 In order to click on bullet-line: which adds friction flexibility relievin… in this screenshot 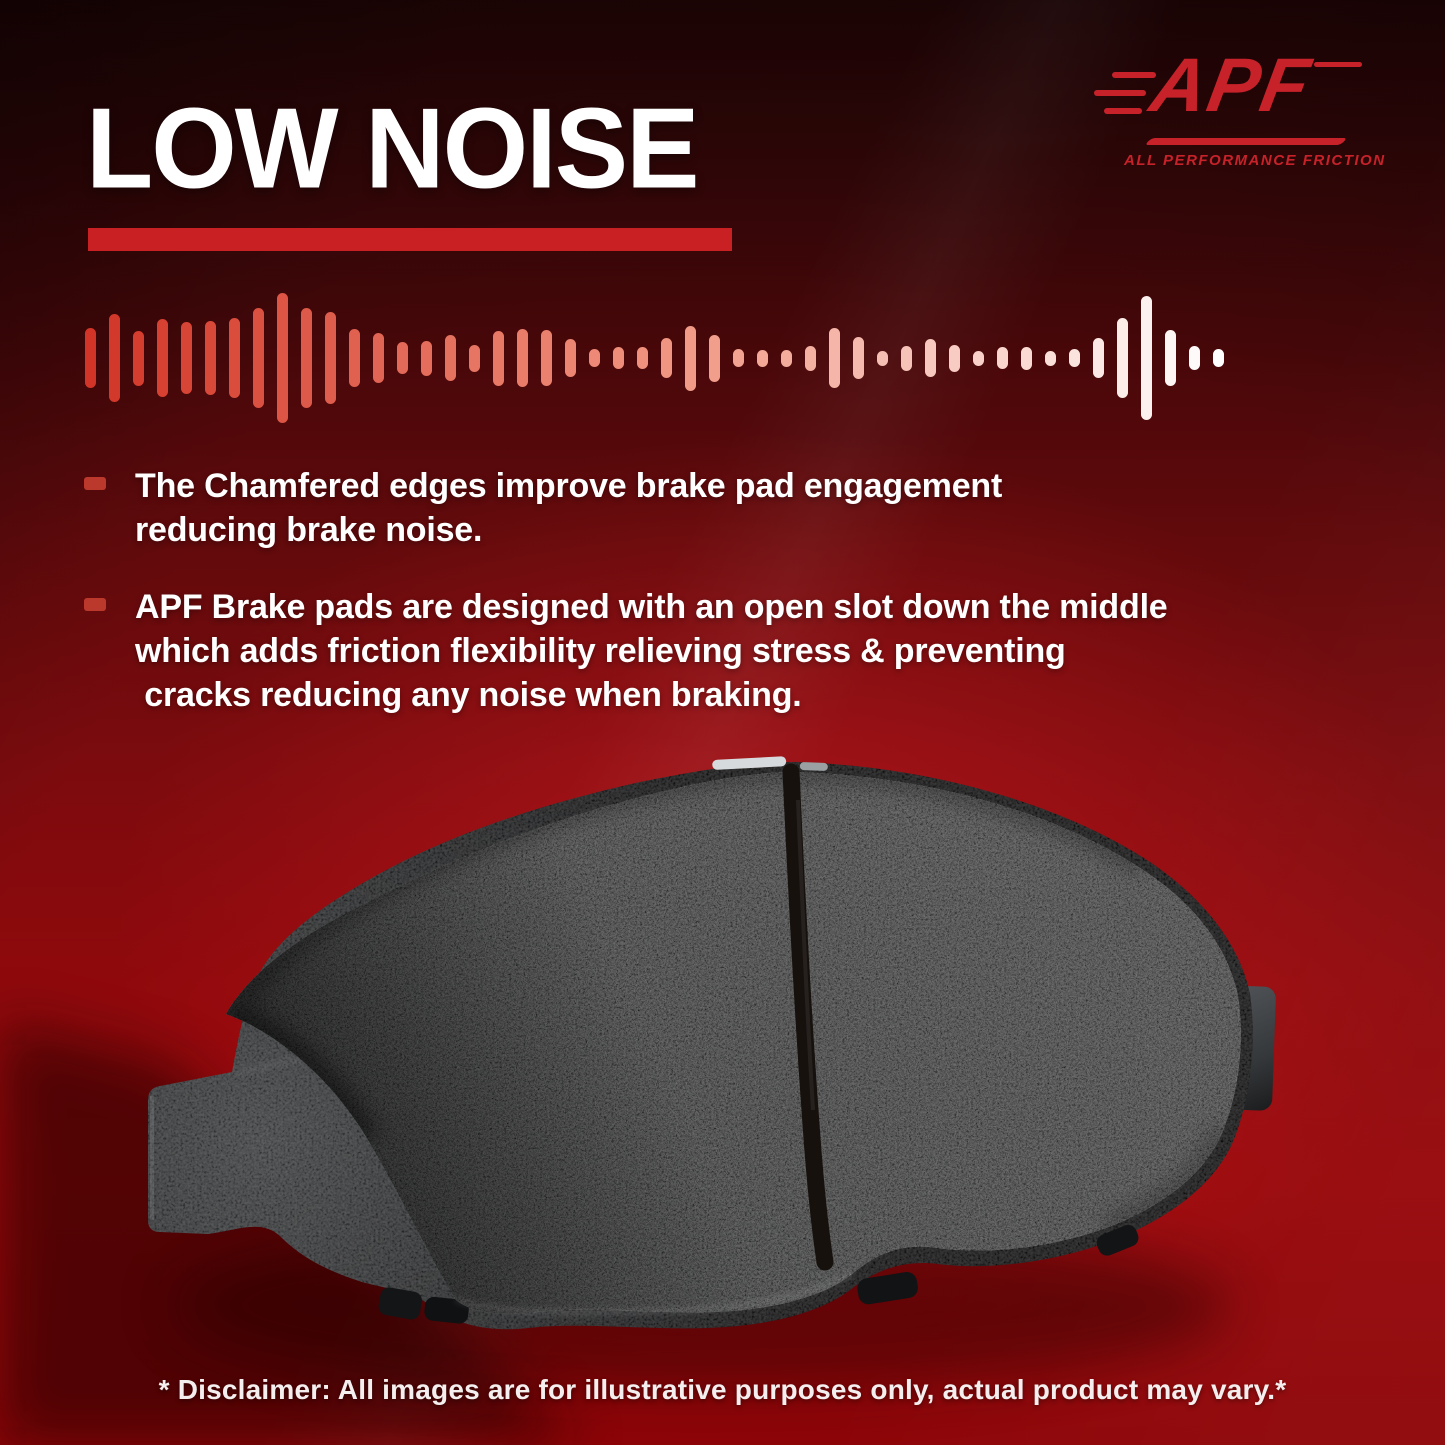, I will do `click(600, 651)`.